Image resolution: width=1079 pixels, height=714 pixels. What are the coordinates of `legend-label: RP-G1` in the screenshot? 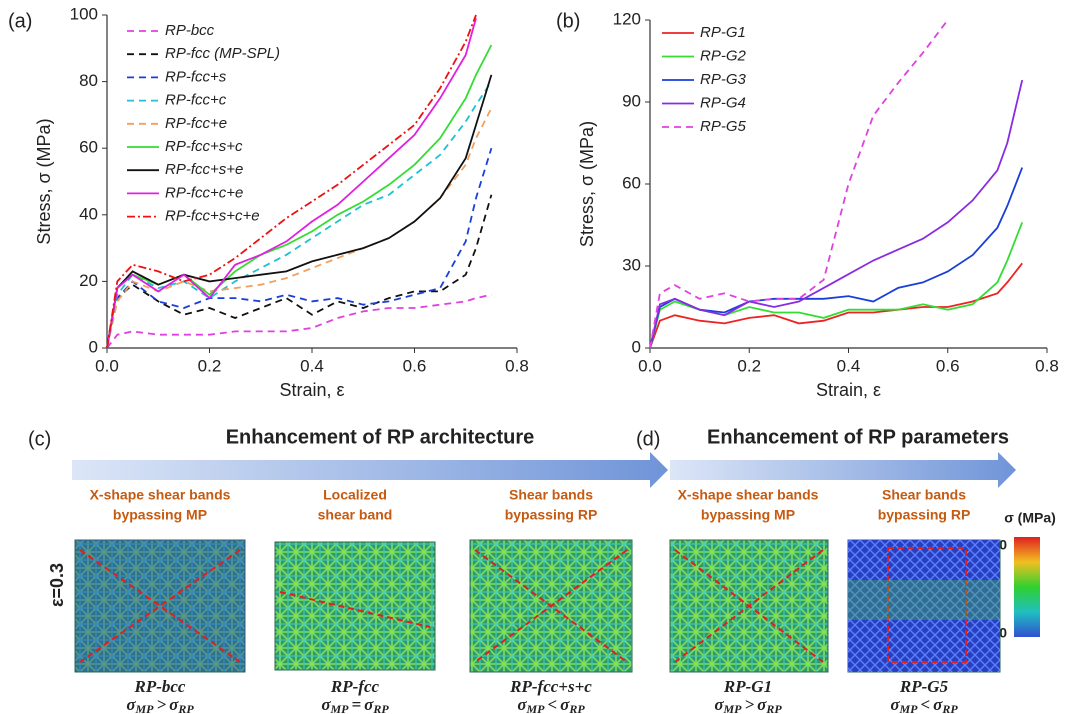 It's located at (723, 32).